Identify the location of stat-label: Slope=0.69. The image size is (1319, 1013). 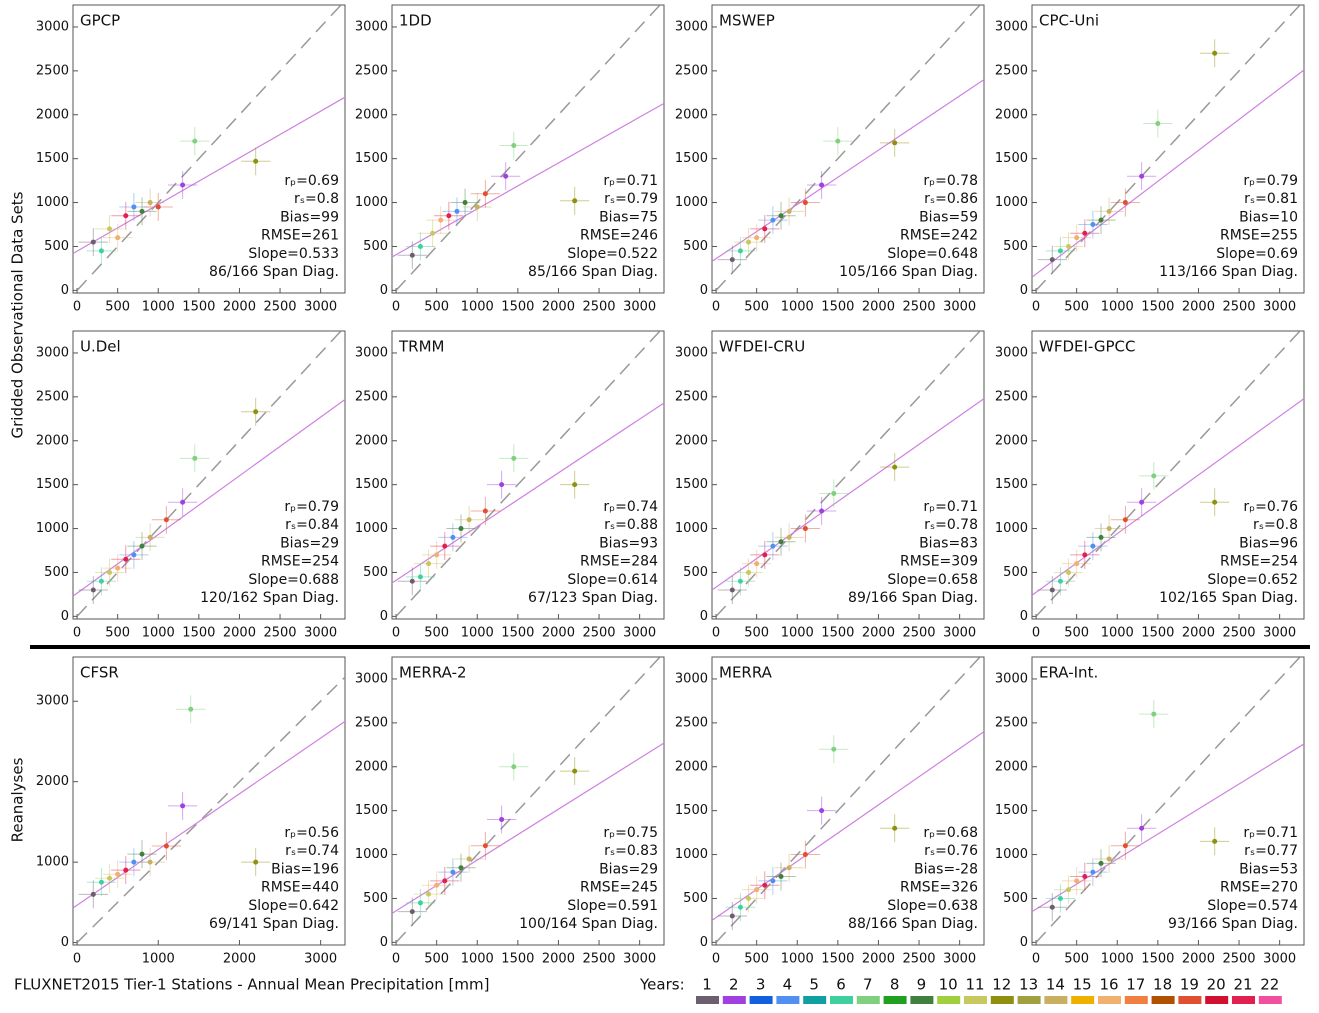
(1257, 254).